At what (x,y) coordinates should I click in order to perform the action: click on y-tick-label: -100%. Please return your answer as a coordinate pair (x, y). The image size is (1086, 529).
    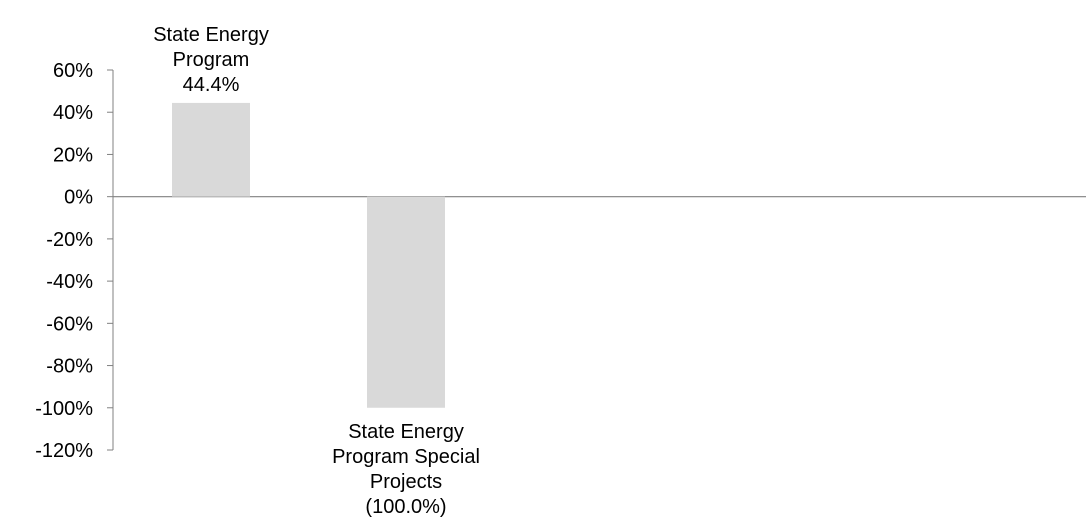
    Looking at the image, I should click on (64, 409).